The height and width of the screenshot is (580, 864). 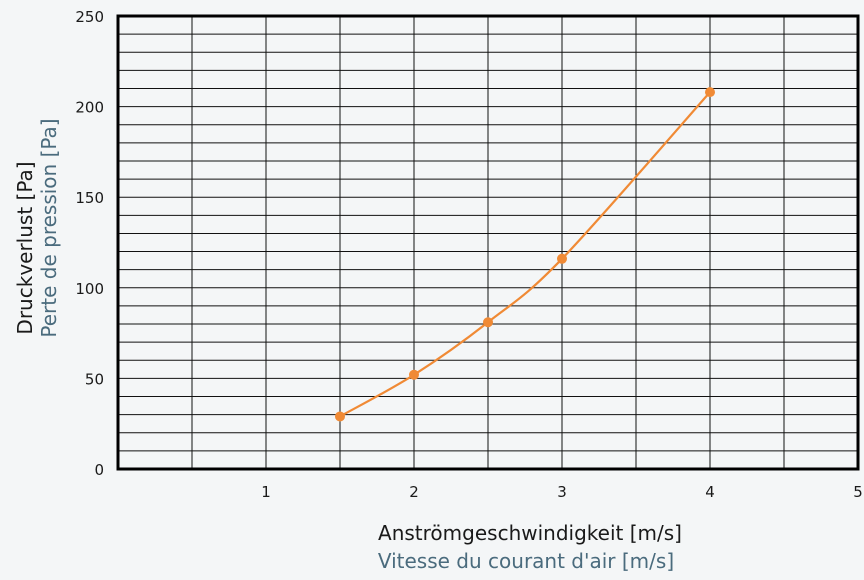 What do you see at coordinates (710, 492) in the screenshot?
I see `x-tick-label: 4` at bounding box center [710, 492].